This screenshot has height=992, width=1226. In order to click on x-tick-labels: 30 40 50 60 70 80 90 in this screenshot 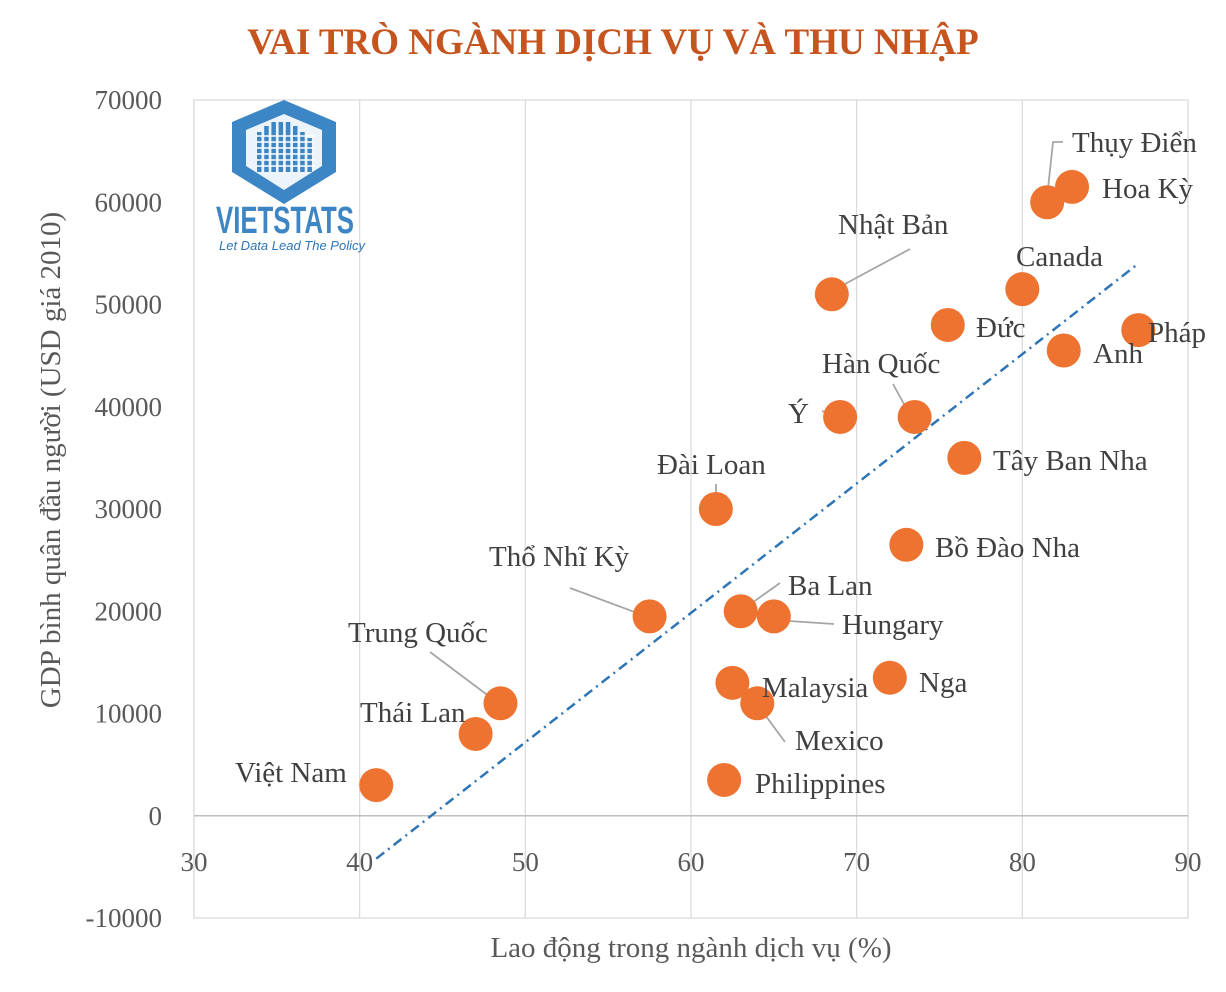, I will do `click(691, 862)`.